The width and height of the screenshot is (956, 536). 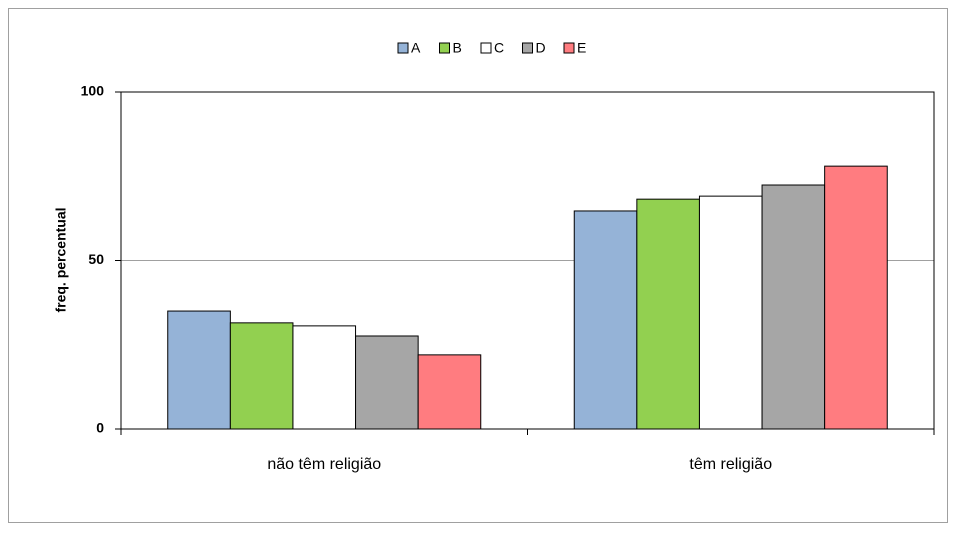 I want to click on legend-label: A, so click(x=416, y=48).